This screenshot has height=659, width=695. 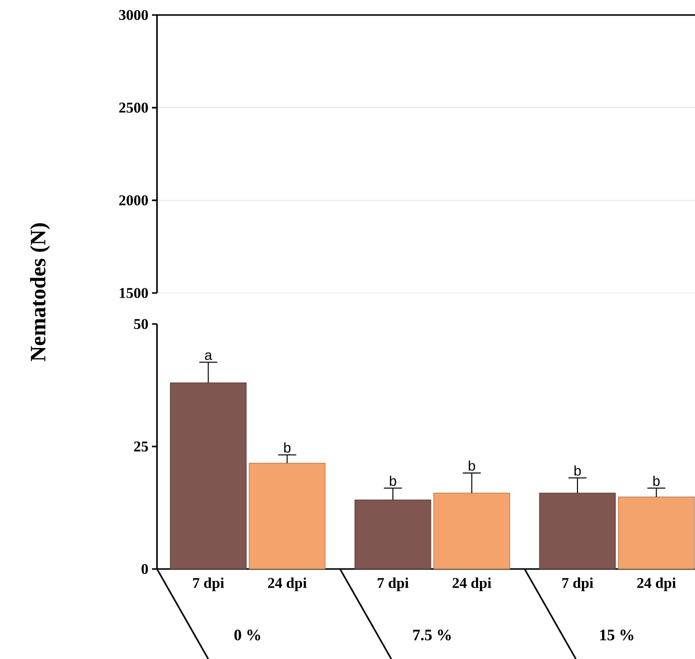 I want to click on y-axis-title: Nematodes (N), so click(x=40, y=292).